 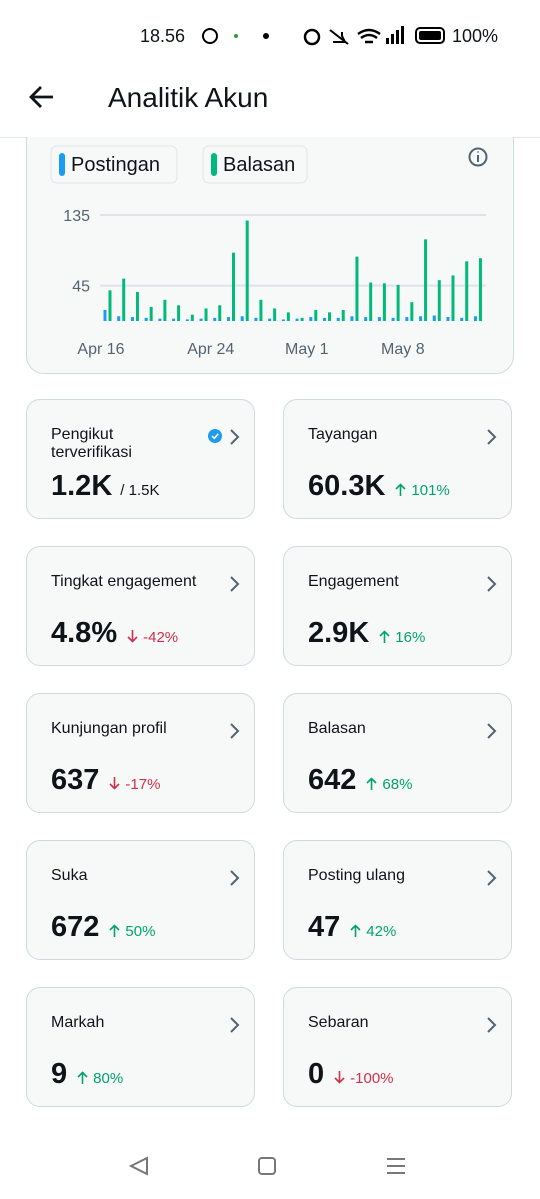 What do you see at coordinates (397, 784) in the screenshot?
I see `change-text: 68%` at bounding box center [397, 784].